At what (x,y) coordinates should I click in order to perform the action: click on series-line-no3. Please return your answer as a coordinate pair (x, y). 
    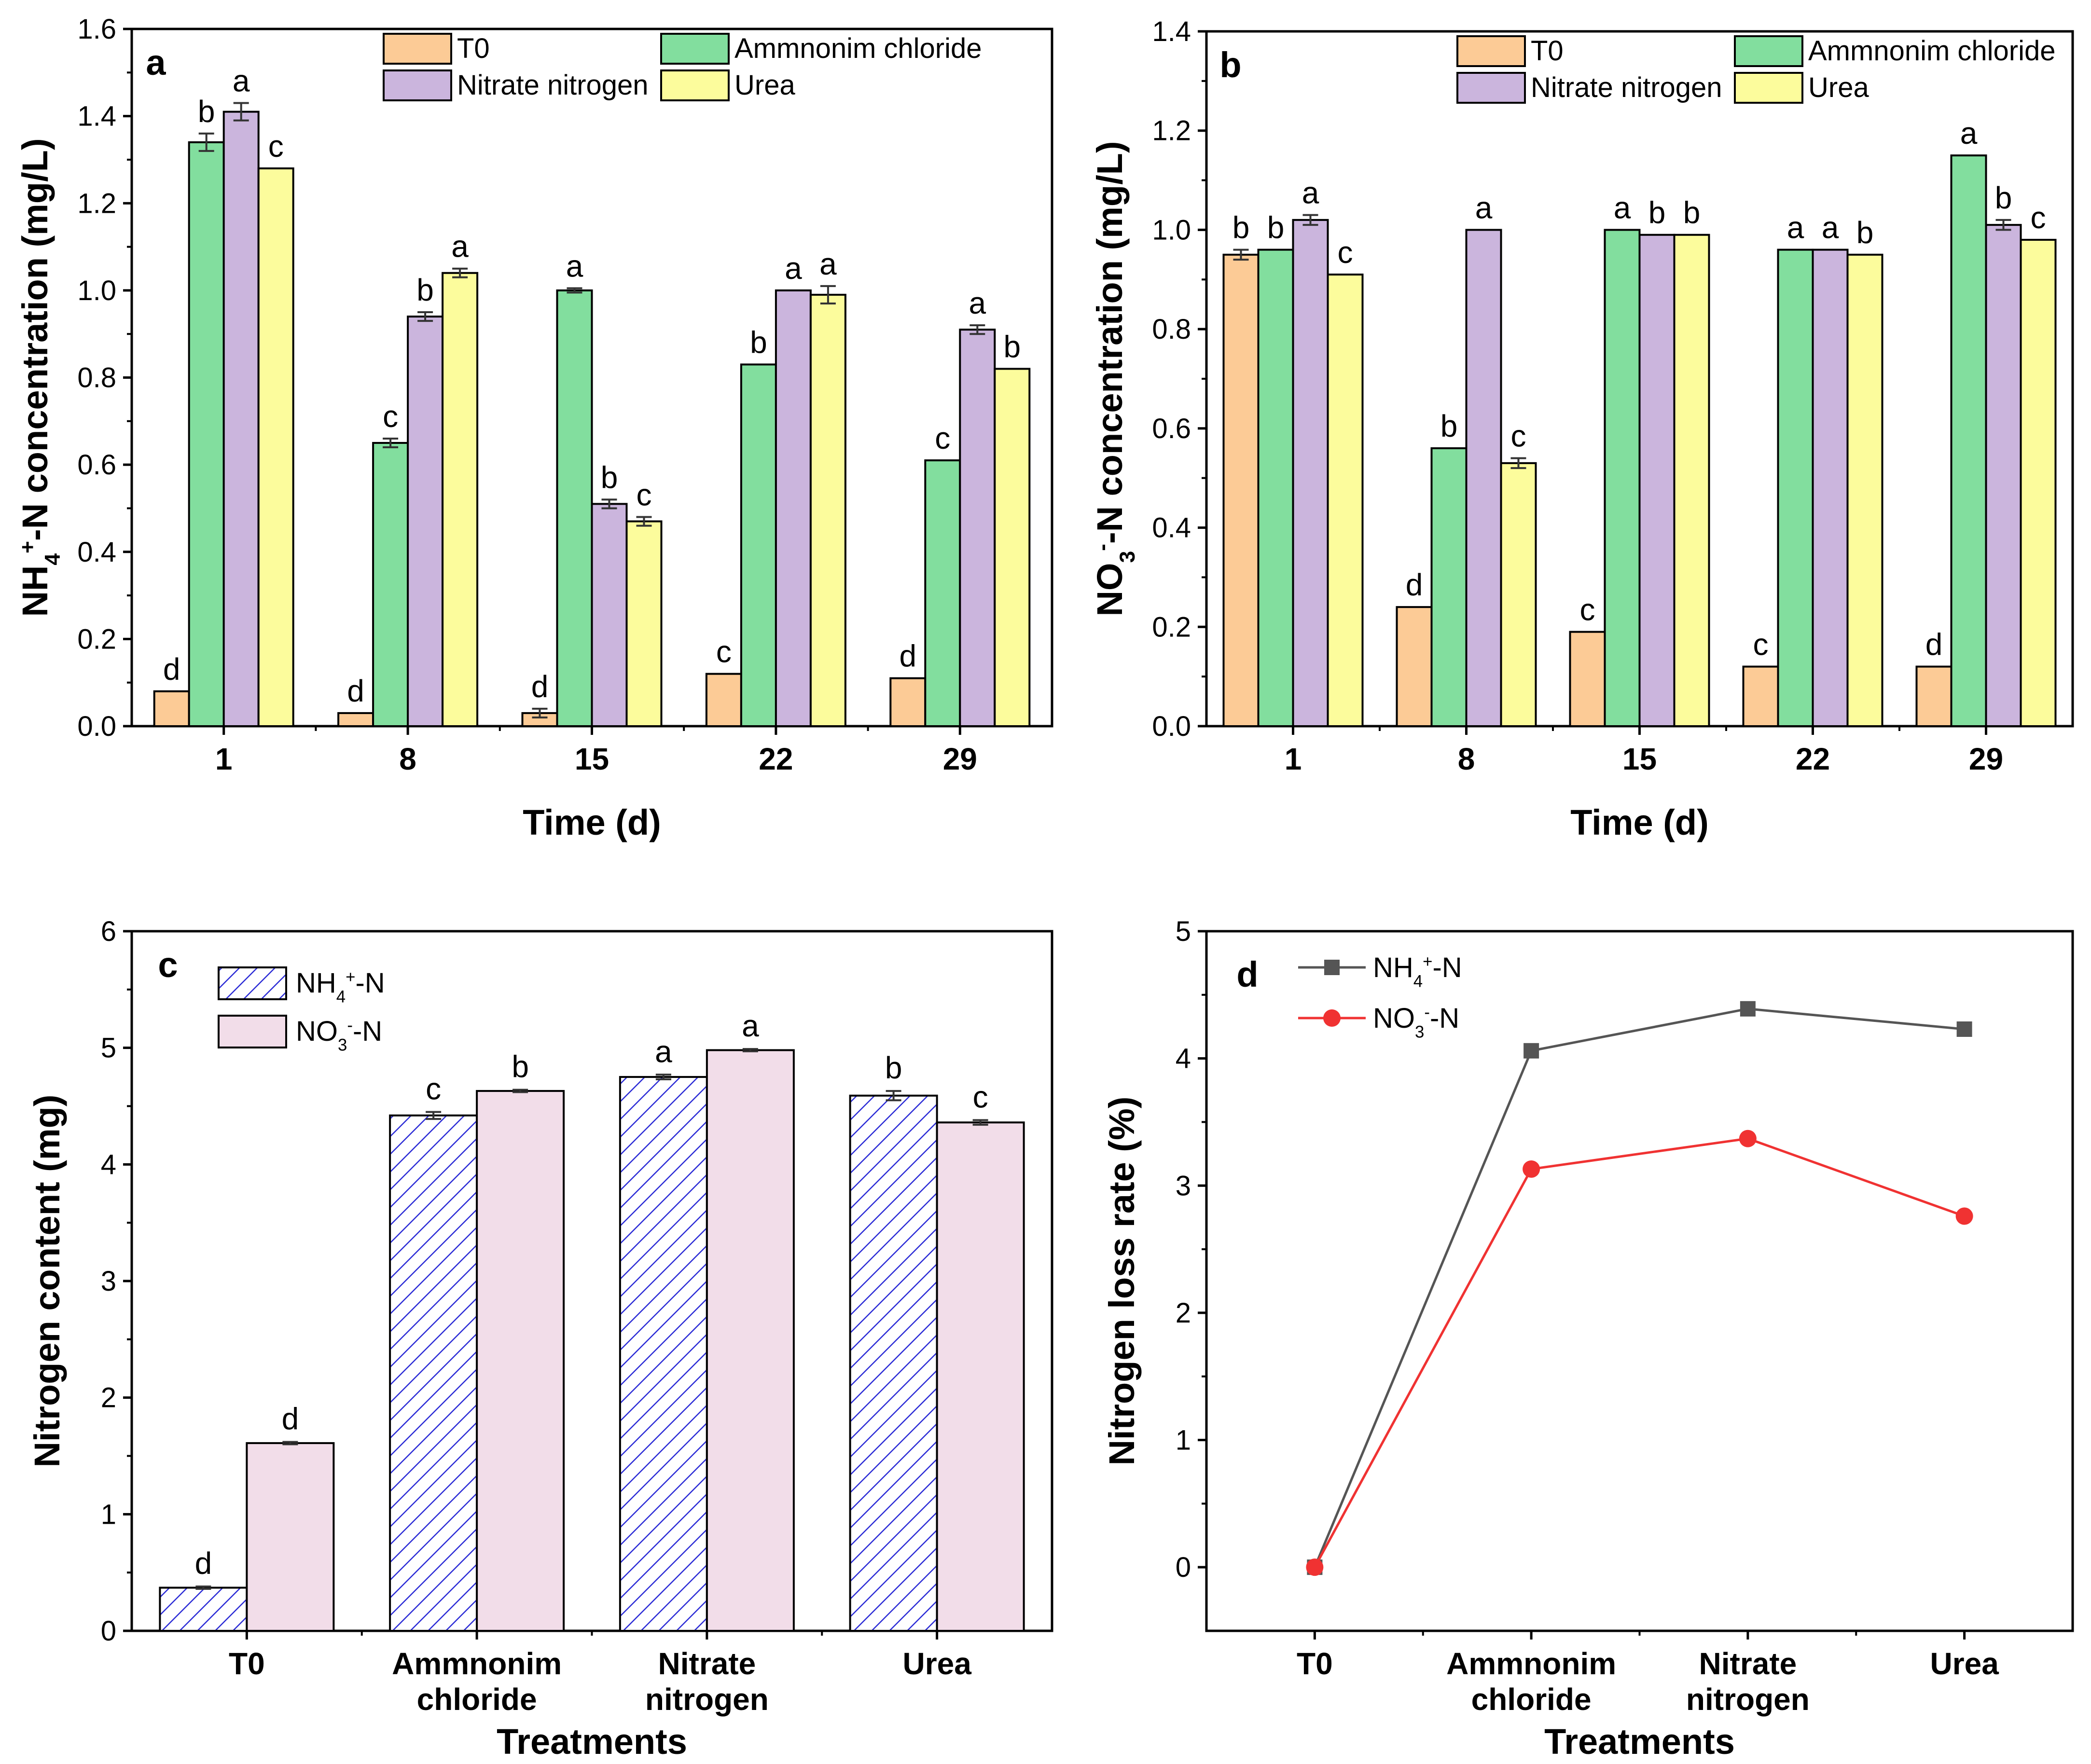
    Looking at the image, I should click on (1639, 1352).